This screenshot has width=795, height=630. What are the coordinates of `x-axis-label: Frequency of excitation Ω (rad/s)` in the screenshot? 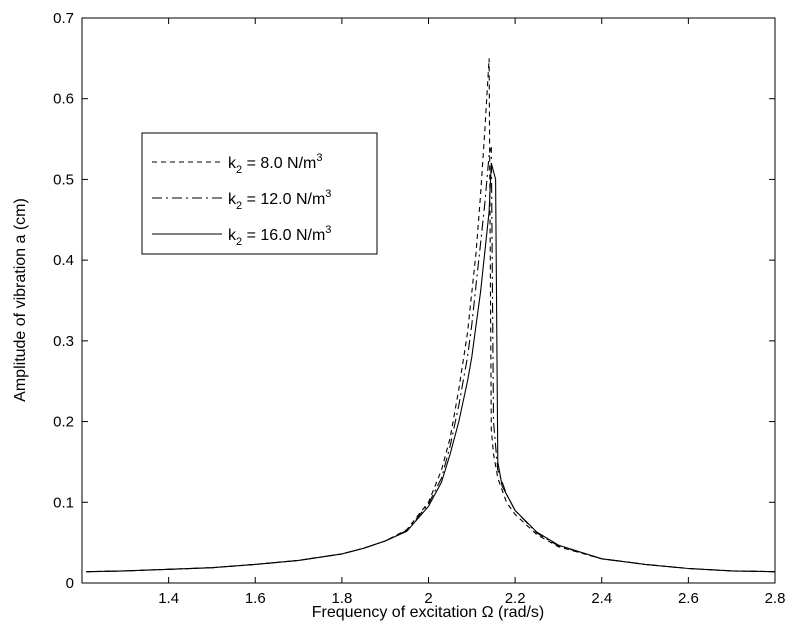 It's located at (428, 612).